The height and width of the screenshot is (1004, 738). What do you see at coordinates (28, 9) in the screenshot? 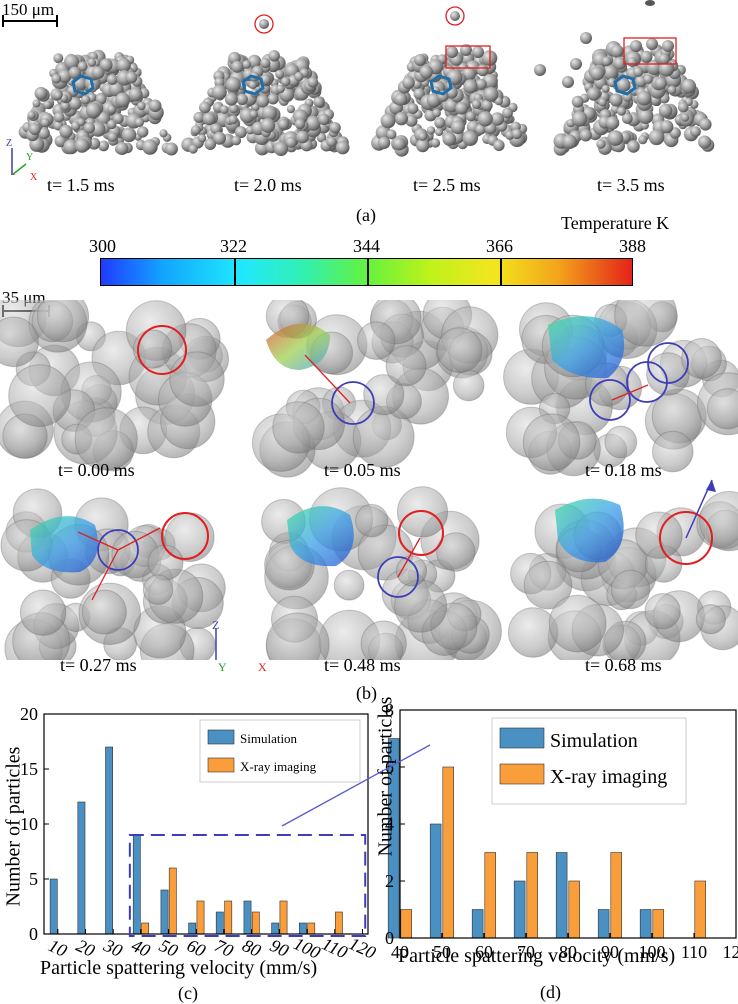
I see `scale-label-a: 150 μm` at bounding box center [28, 9].